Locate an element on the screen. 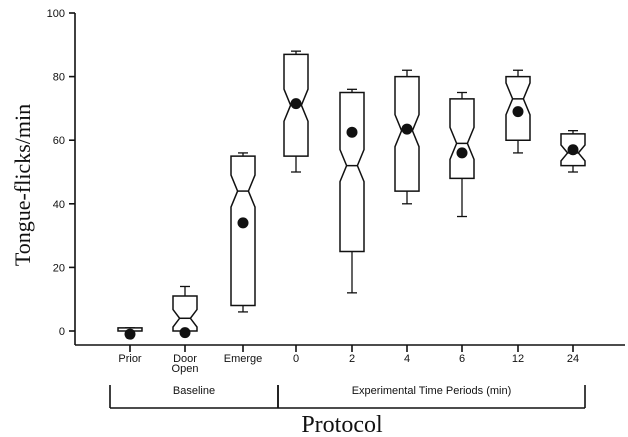 Image resolution: width=628 pixels, height=437 pixels. x-tick-label: 12 is located at coordinates (518, 359).